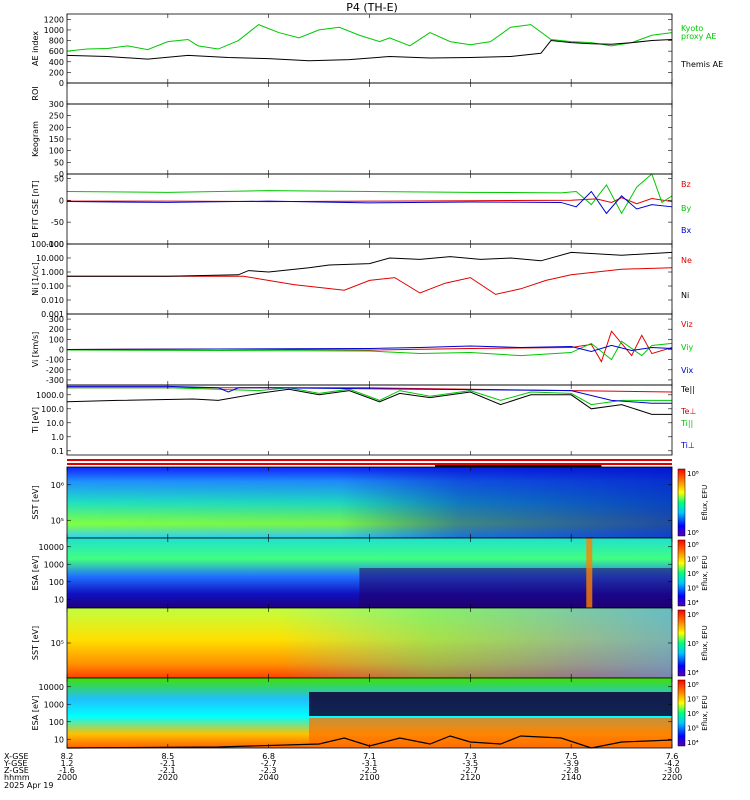 Image resolution: width=750 pixels, height=800 pixels. Describe the element at coordinates (672, 756) in the screenshot. I see `footer-tick-x: 7.6` at that location.